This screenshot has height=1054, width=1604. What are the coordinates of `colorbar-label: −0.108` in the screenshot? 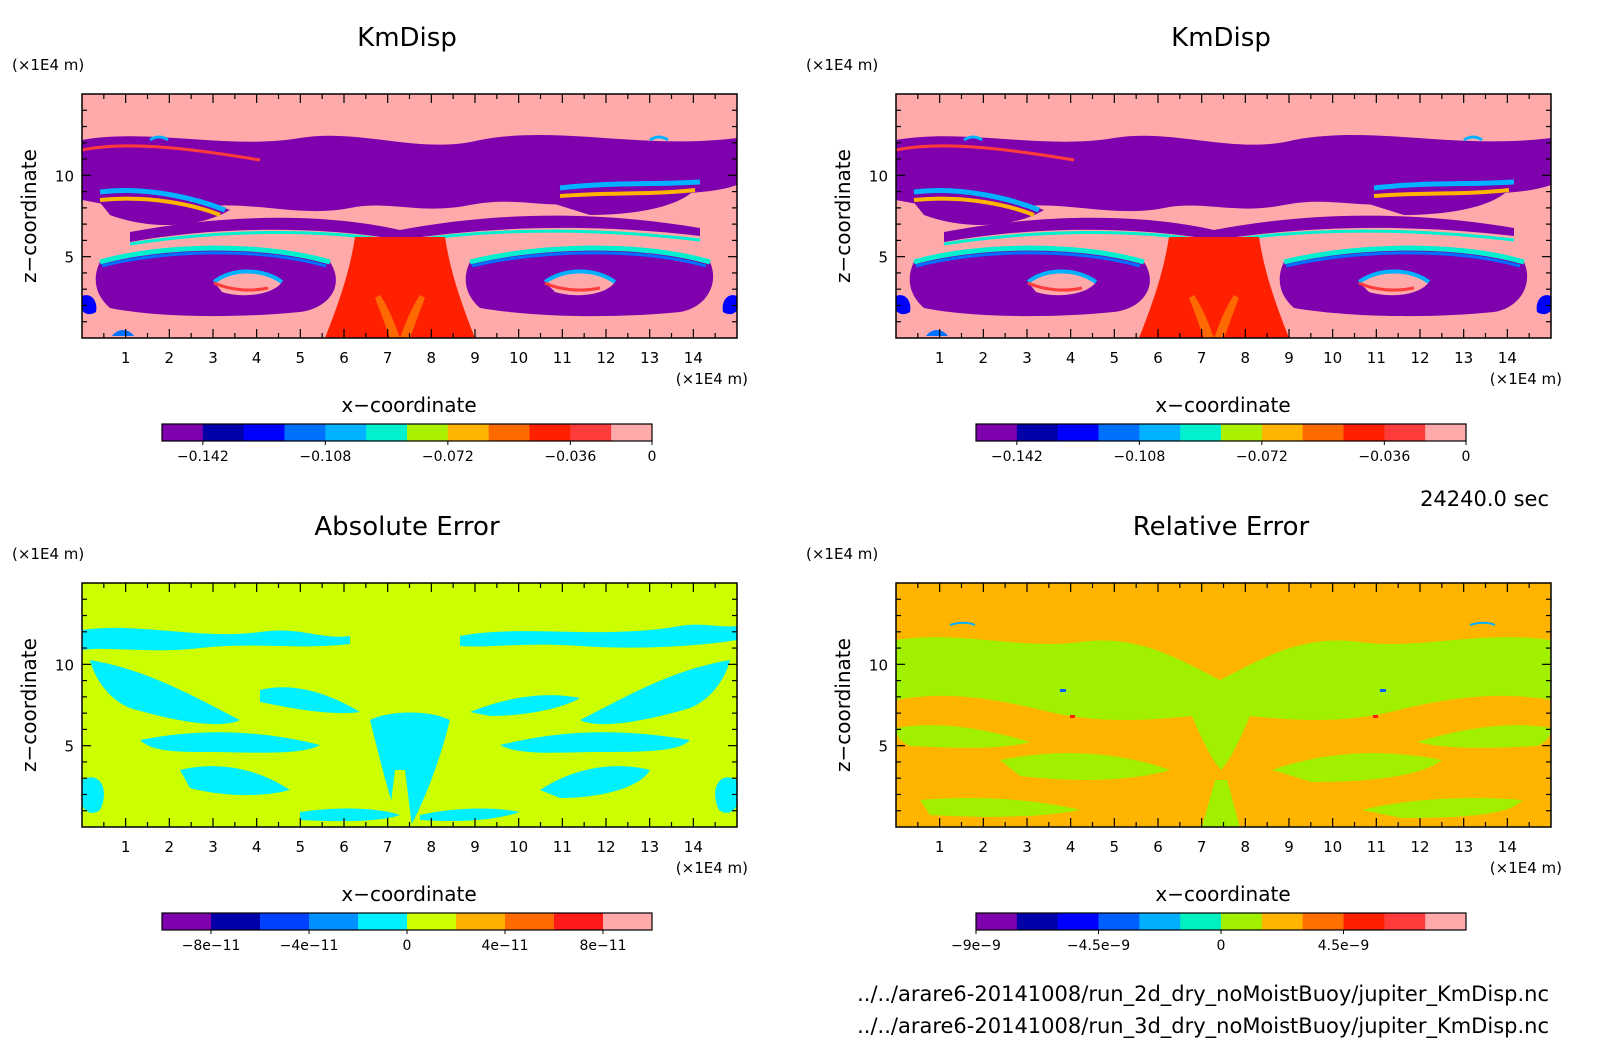 It's located at (325, 457).